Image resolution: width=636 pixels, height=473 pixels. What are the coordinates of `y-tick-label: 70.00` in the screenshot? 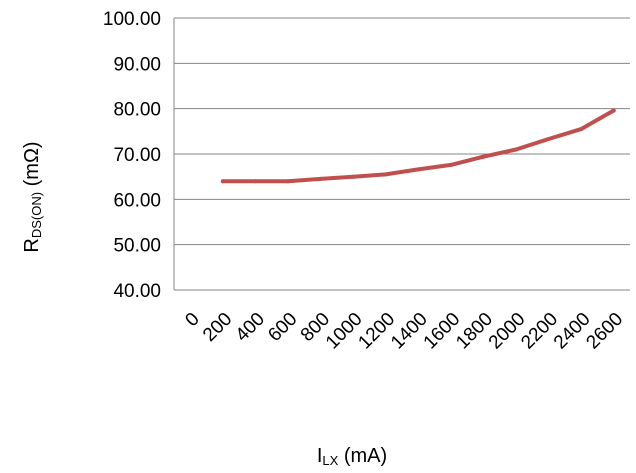 It's located at (137, 155).